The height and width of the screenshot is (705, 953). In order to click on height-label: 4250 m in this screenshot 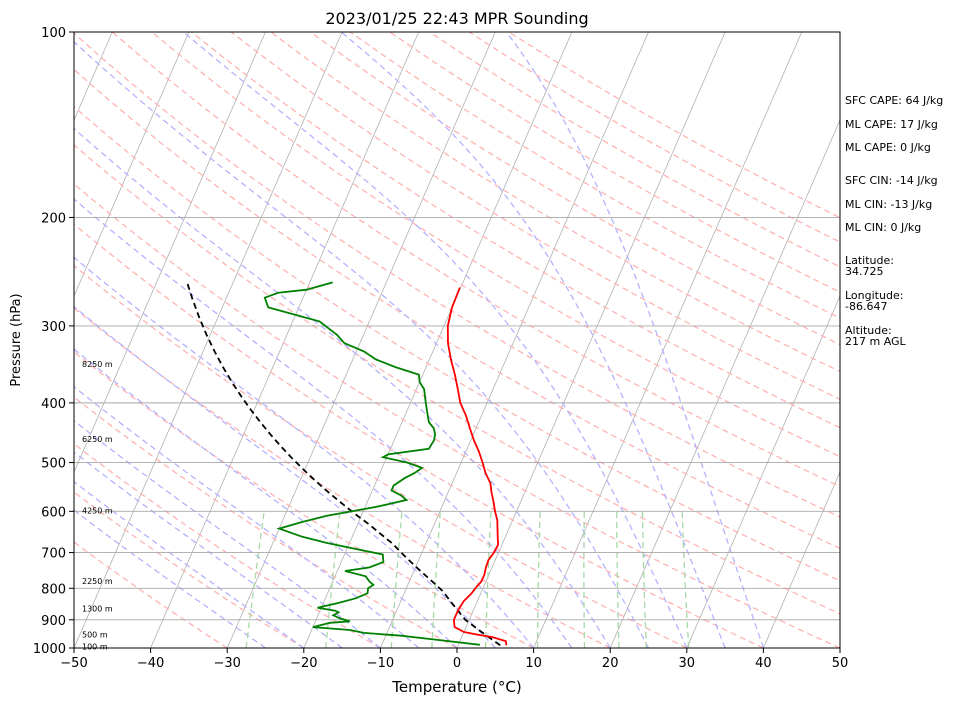, I will do `click(97, 510)`.